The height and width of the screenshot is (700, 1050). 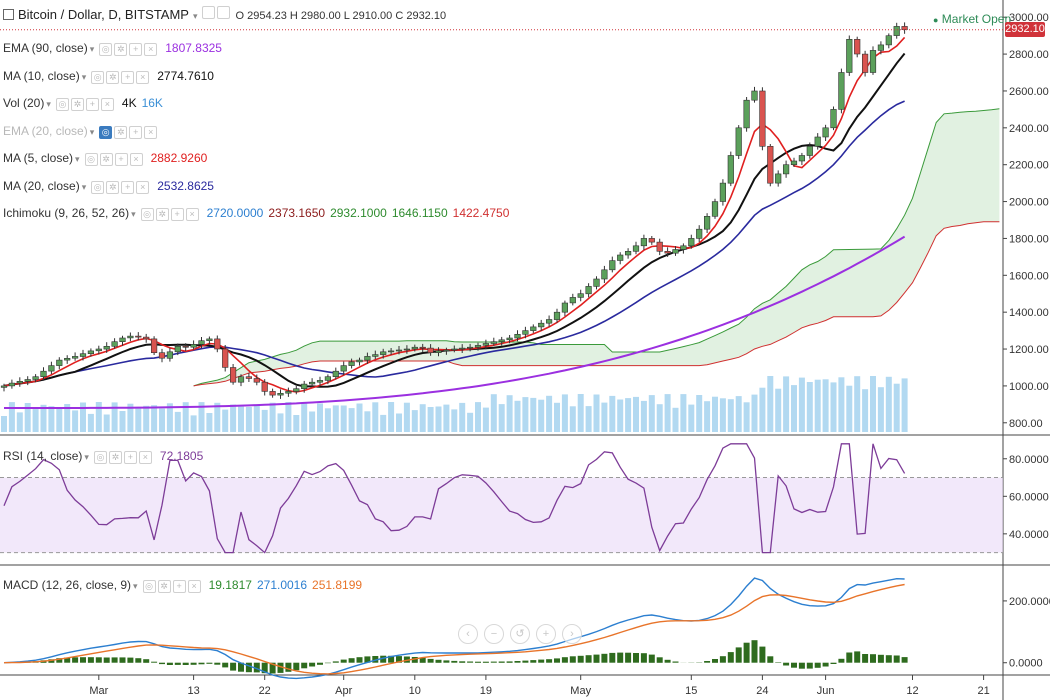 What do you see at coordinates (572, 634) in the screenshot?
I see `scroll-right-icon: ›` at bounding box center [572, 634].